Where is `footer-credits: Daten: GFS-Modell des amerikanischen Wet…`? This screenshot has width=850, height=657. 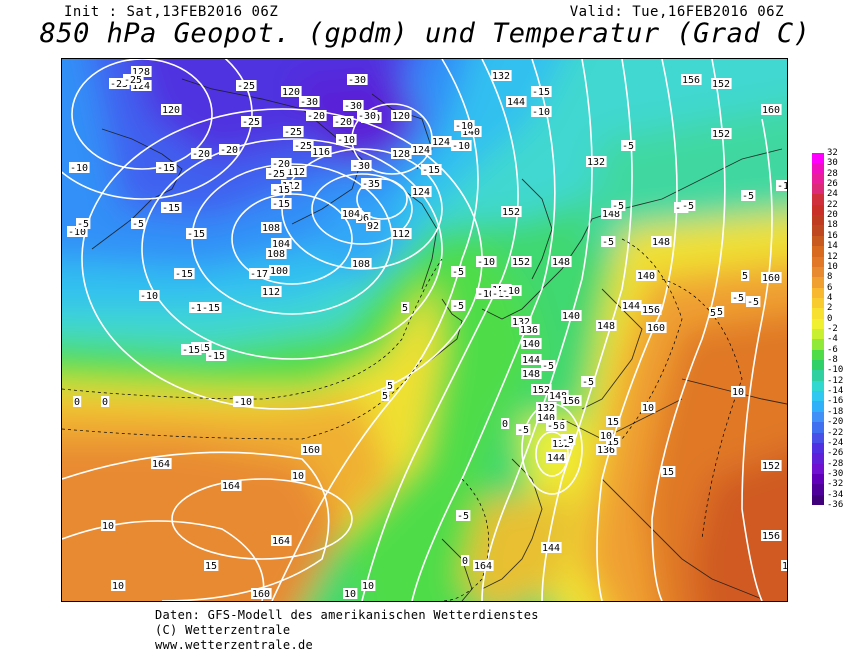 footer-credits: Daten: GFS-Modell des amerikanischen Wet… is located at coordinates (347, 630).